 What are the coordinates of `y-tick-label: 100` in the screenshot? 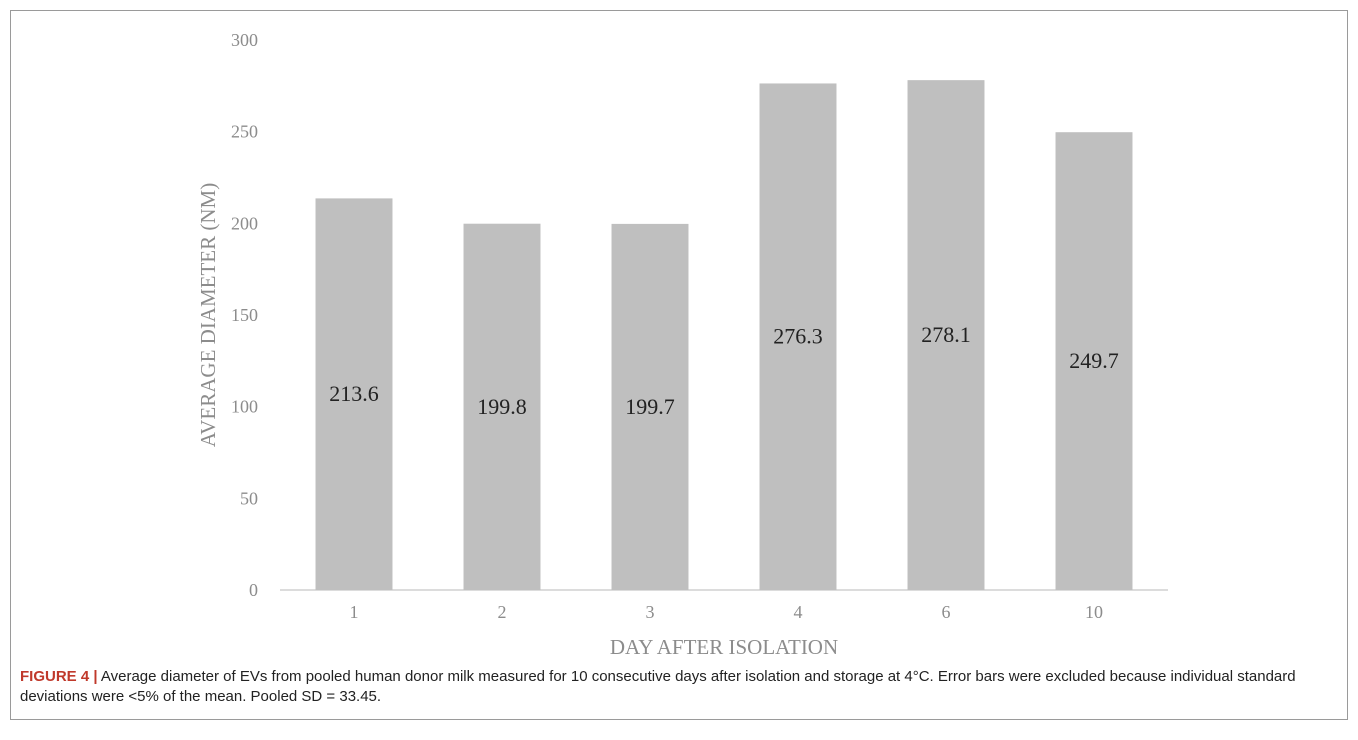 It's located at (244, 407).